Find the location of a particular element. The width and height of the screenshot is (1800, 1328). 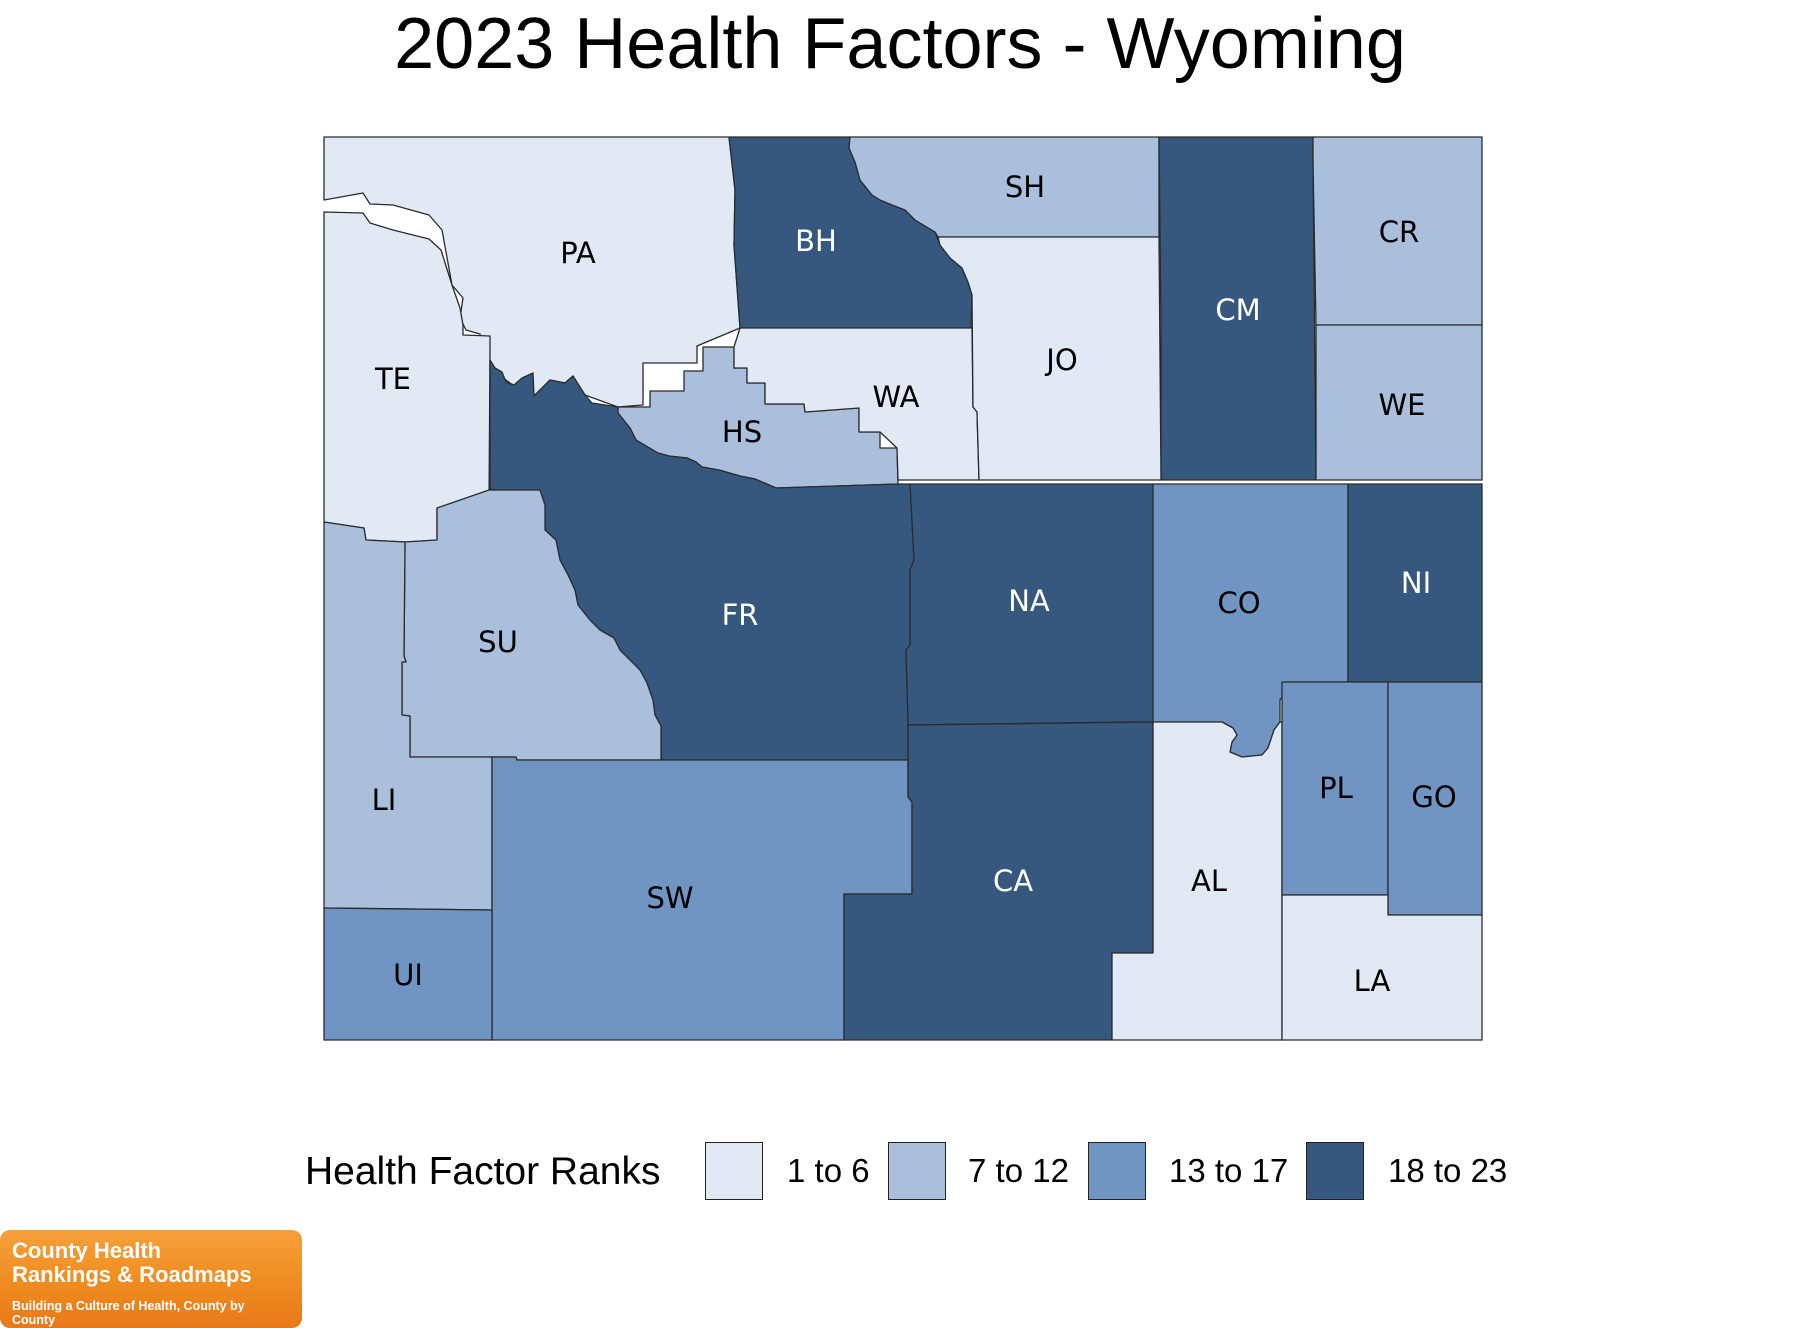

county-label-UI: UI is located at coordinates (408, 975).